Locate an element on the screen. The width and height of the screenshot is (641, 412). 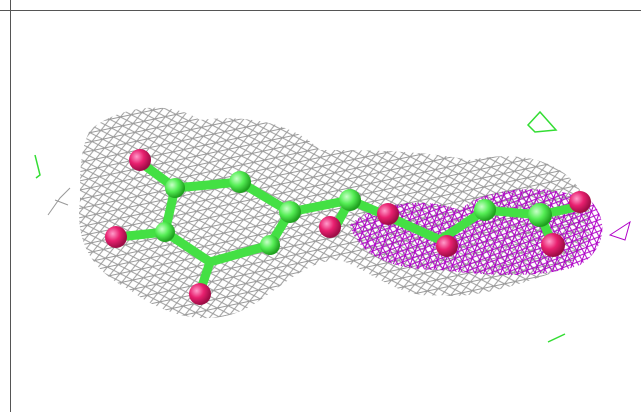
gray-fragment is located at coordinates (59, 201).